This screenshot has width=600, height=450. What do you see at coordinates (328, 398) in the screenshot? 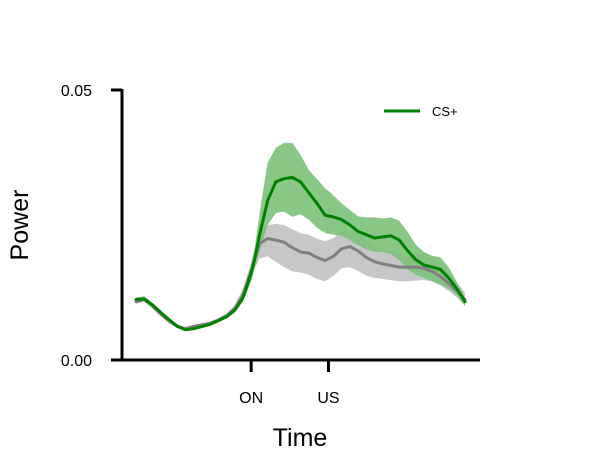
I see `x-tick-label-1: US` at bounding box center [328, 398].